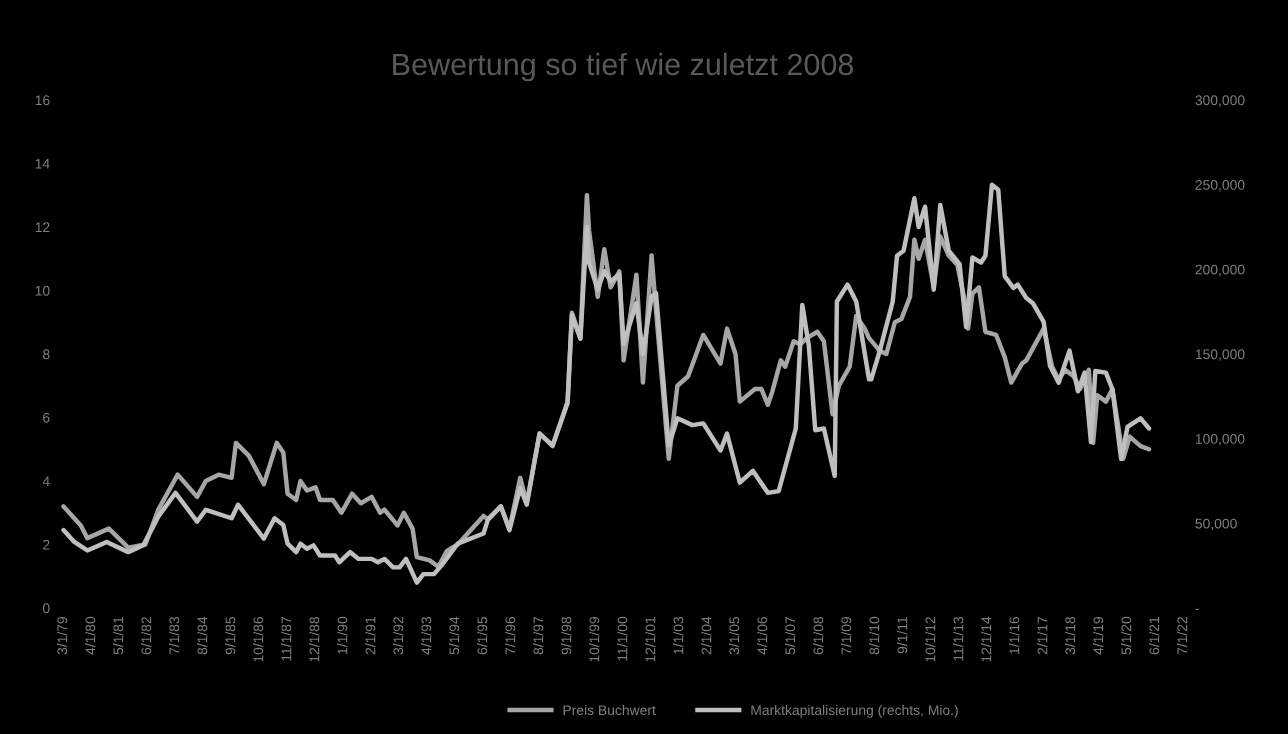 This screenshot has width=1288, height=734. I want to click on y2-tick-label: 150,000, so click(1220, 355).